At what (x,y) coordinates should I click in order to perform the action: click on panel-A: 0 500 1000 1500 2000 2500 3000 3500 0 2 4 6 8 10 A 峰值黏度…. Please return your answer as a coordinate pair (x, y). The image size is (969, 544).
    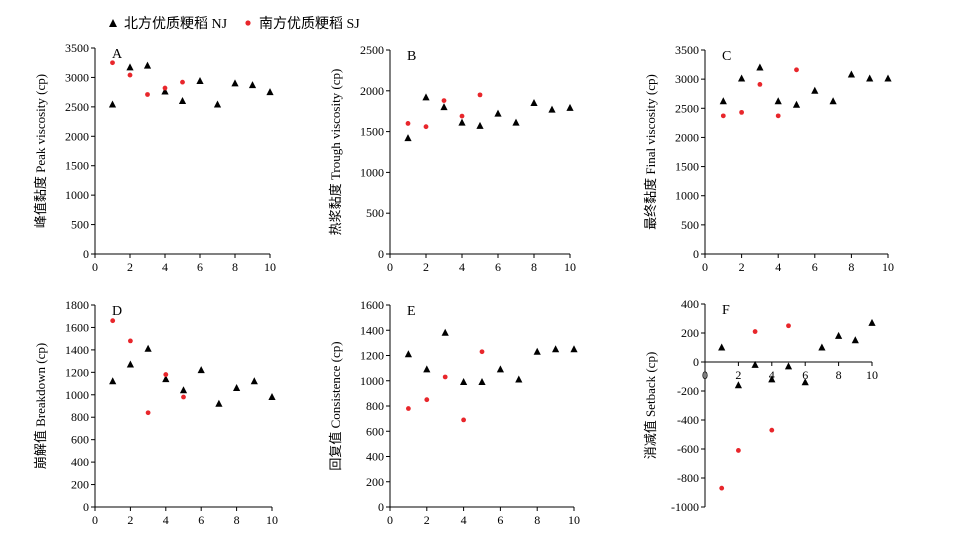
    Looking at the image, I should click on (154, 157).